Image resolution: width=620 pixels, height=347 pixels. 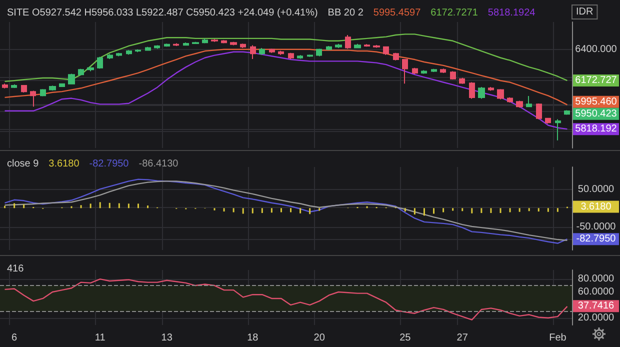 What do you see at coordinates (596, 102) in the screenshot?
I see `y-tick-label: 5995.460` at bounding box center [596, 102].